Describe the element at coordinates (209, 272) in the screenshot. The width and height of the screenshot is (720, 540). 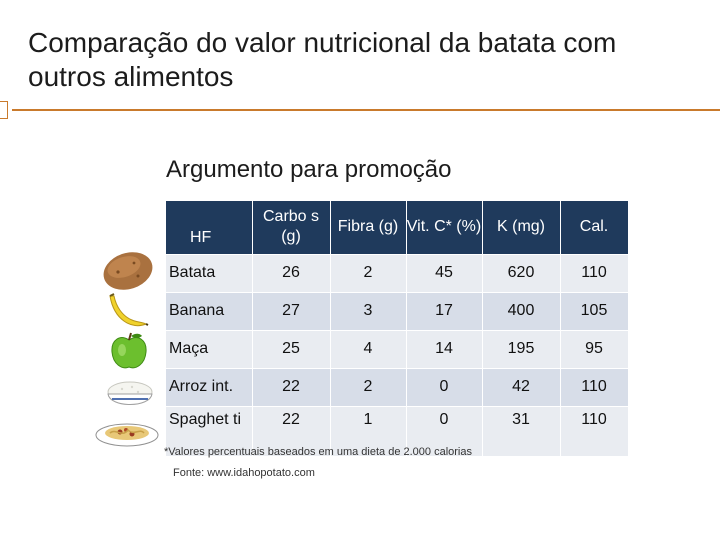
I see `cell-food: Batata` at that location.